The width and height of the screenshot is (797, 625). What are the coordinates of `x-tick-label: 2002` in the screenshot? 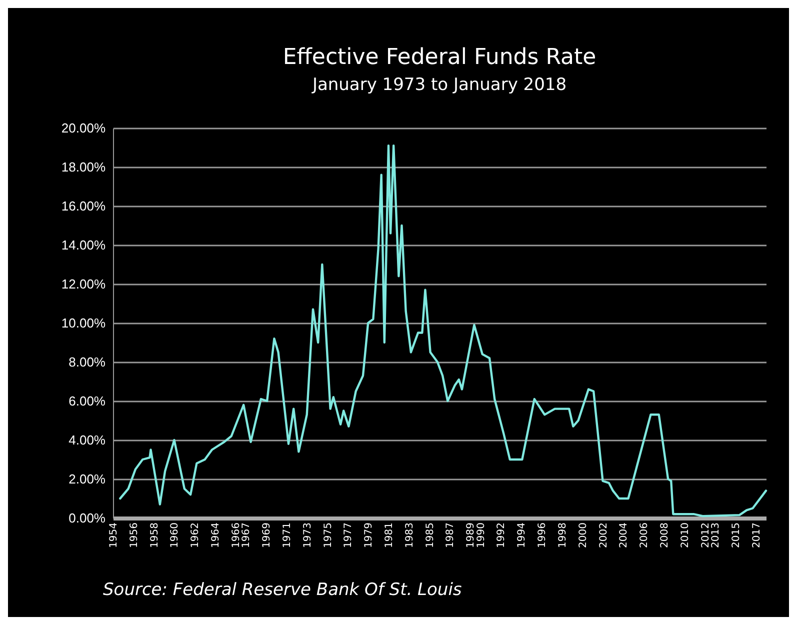 It's located at (604, 535).